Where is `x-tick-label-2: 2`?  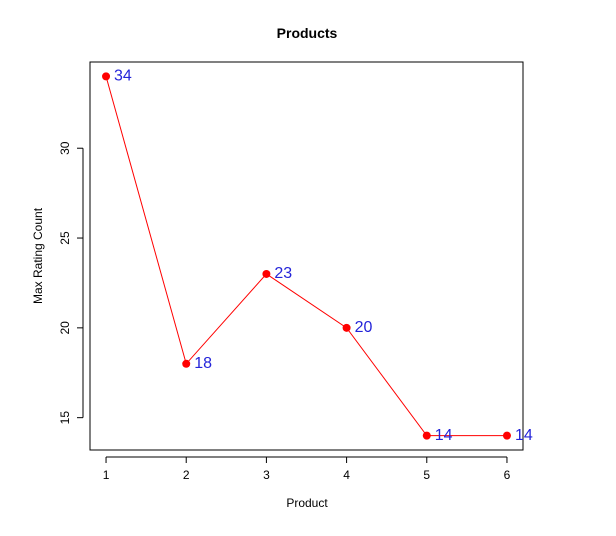
x-tick-label-2: 2 is located at coordinates (186, 475).